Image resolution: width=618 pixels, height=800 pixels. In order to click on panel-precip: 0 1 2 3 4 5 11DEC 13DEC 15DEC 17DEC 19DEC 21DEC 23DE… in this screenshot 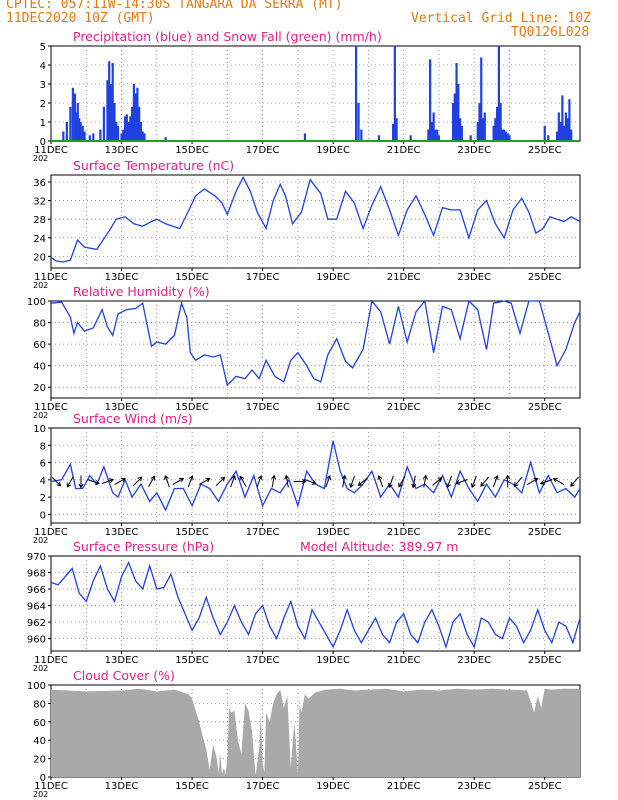, I will do `click(307, 96)`.